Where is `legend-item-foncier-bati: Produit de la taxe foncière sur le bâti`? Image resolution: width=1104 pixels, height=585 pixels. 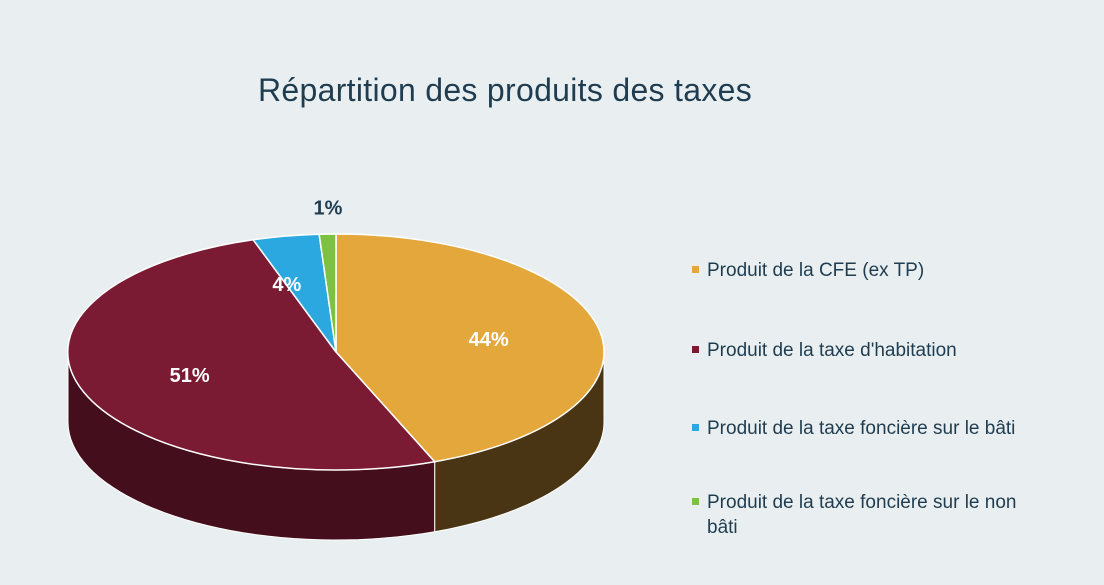
legend-item-foncier-bati: Produit de la taxe foncière sur le bâti is located at coordinates (859, 428).